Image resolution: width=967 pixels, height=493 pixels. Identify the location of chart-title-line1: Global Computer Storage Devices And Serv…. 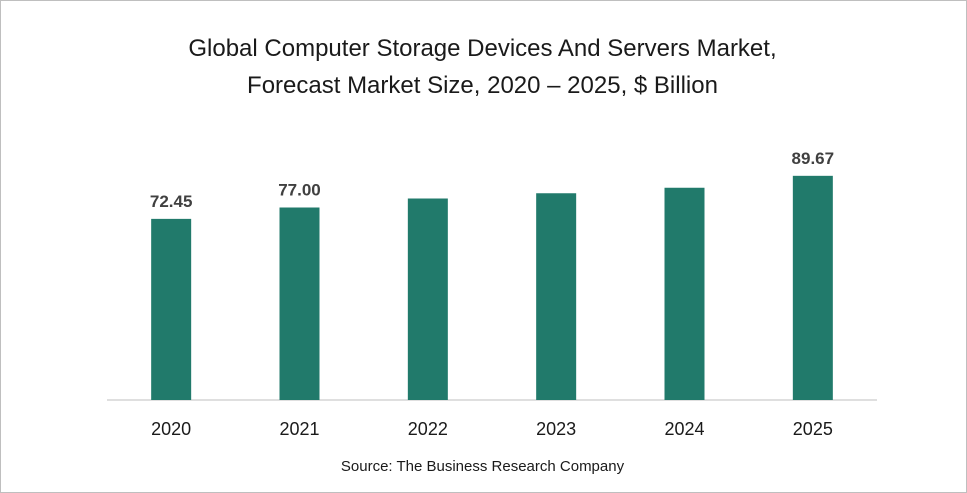
(482, 48).